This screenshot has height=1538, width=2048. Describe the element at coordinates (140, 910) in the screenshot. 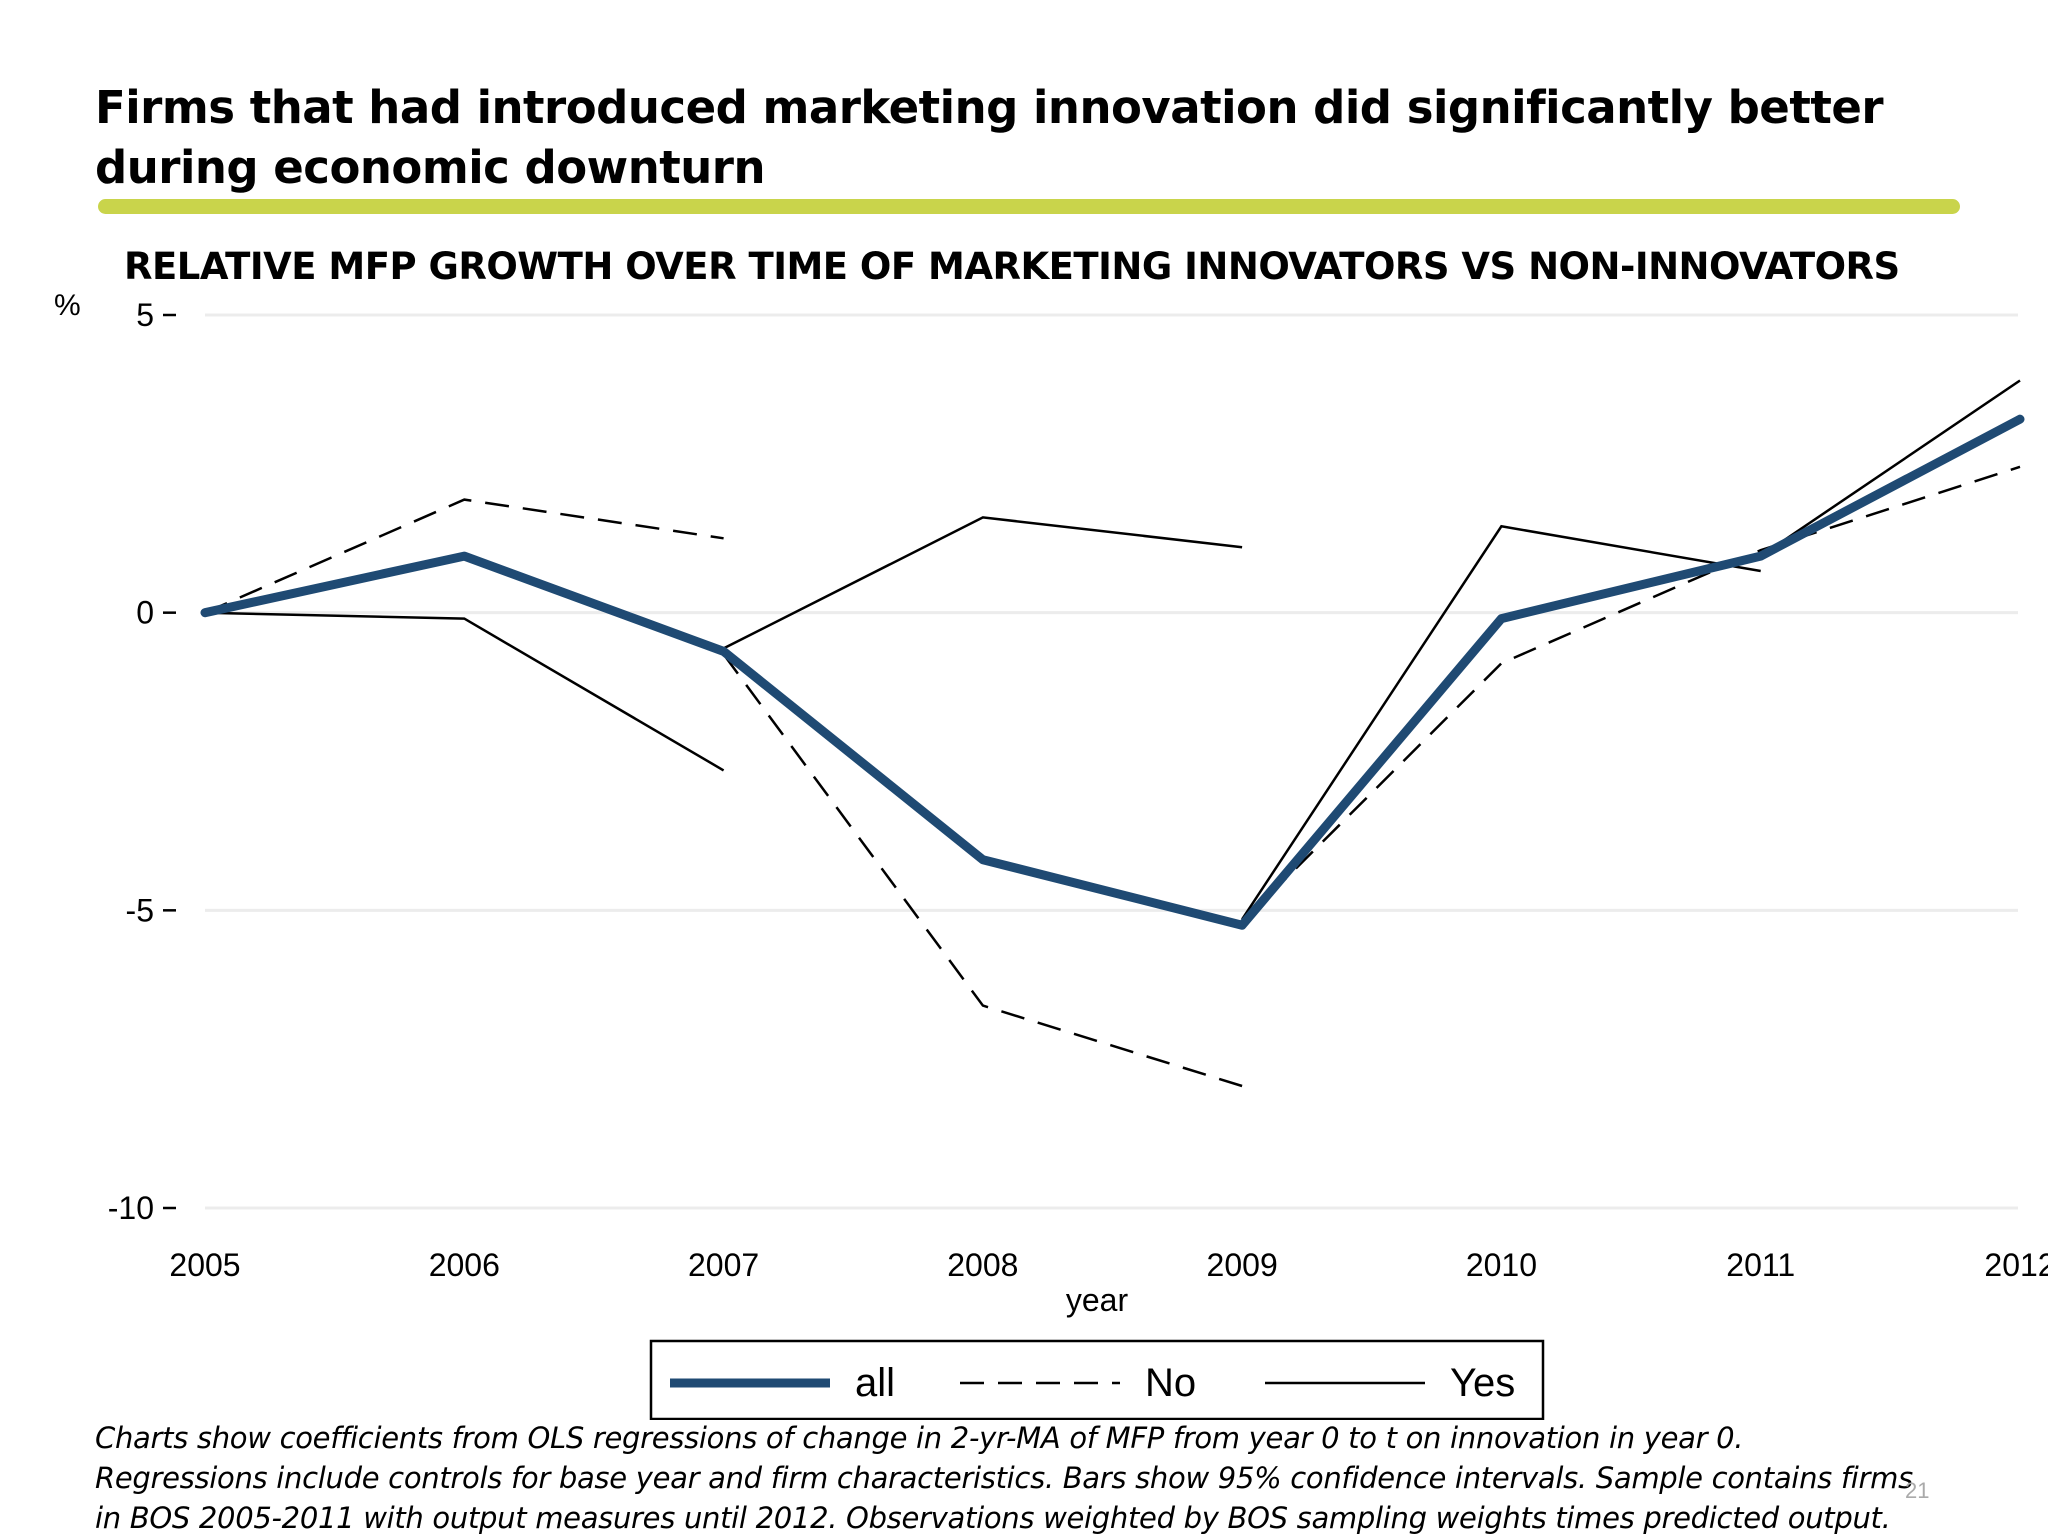

I see `y-tick-label: -5` at that location.